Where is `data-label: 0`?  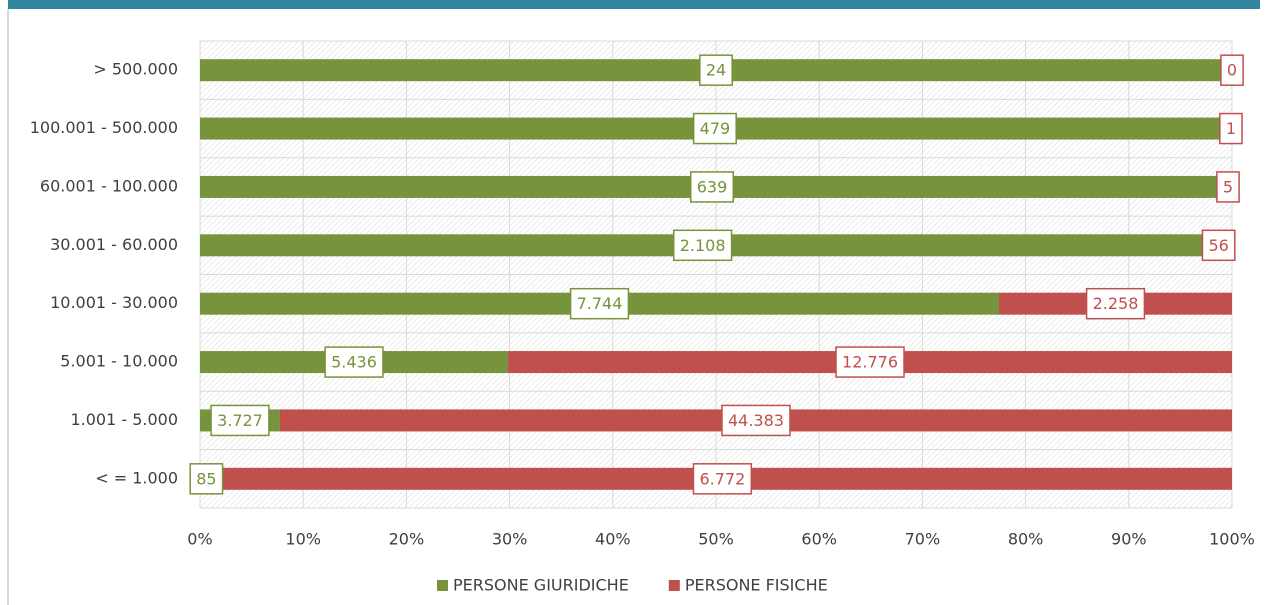 data-label: 0 is located at coordinates (1232, 70).